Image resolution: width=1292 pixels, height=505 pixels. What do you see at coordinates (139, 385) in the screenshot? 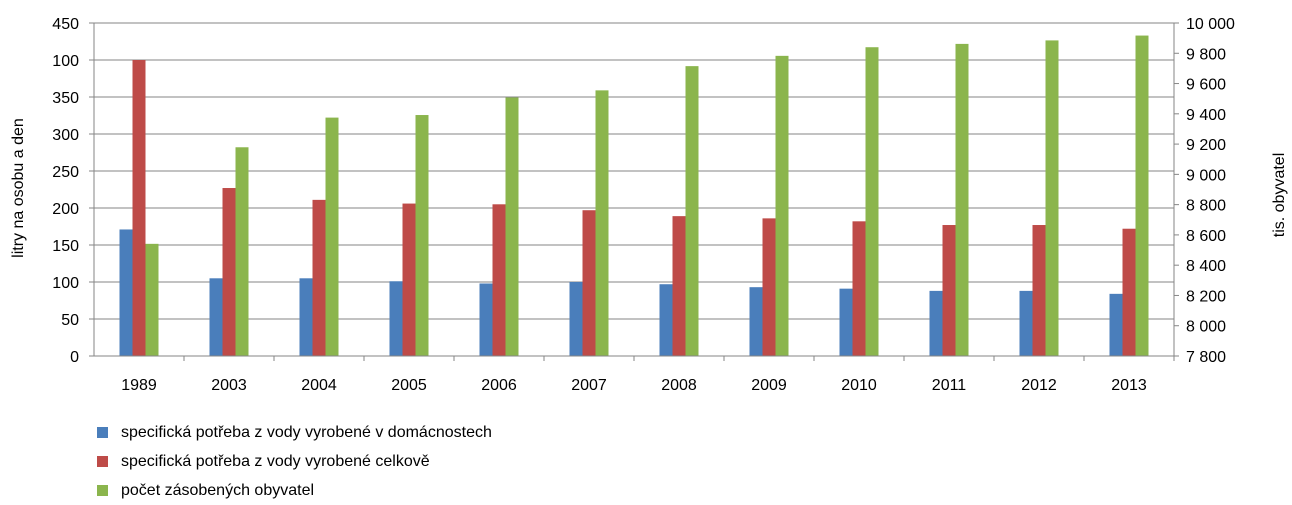
I see `x-tick-label: 1989` at bounding box center [139, 385].